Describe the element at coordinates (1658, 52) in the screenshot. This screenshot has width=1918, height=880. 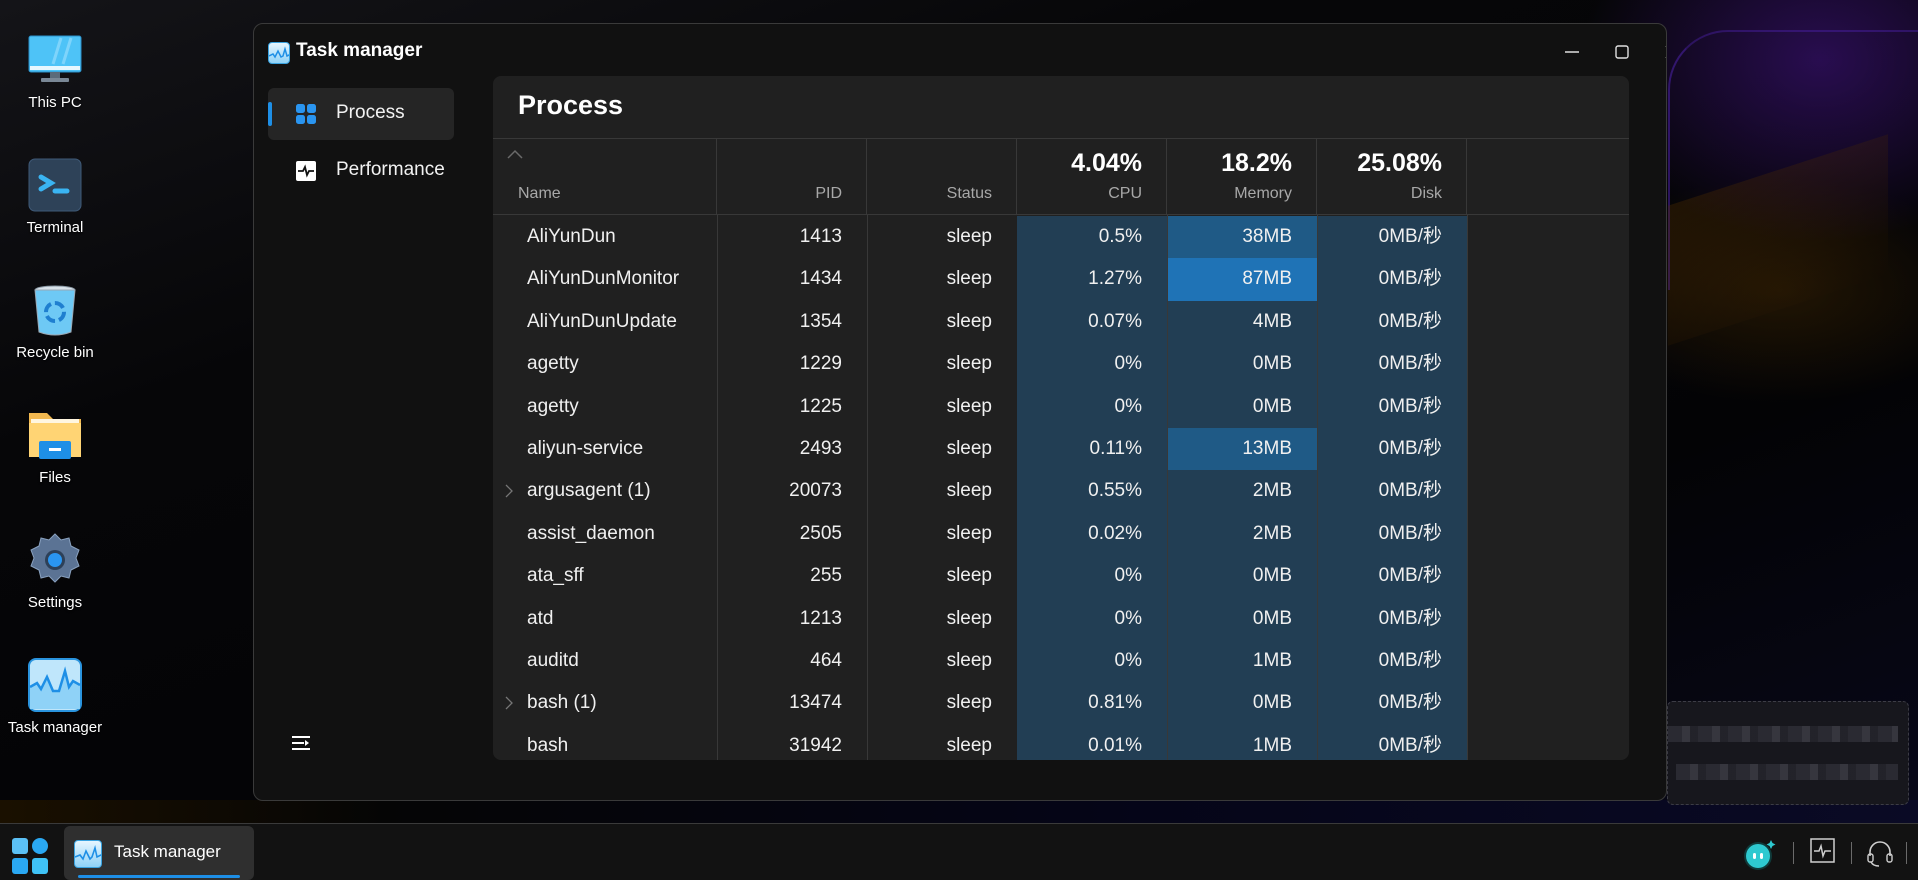
I see `close-button` at that location.